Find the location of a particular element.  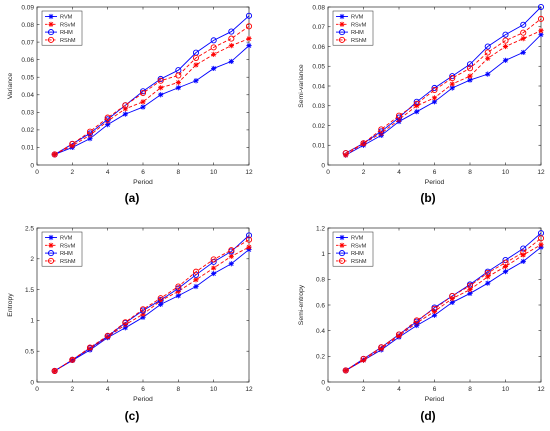

y-tick-label: 0.07 is located at coordinates (27, 42).